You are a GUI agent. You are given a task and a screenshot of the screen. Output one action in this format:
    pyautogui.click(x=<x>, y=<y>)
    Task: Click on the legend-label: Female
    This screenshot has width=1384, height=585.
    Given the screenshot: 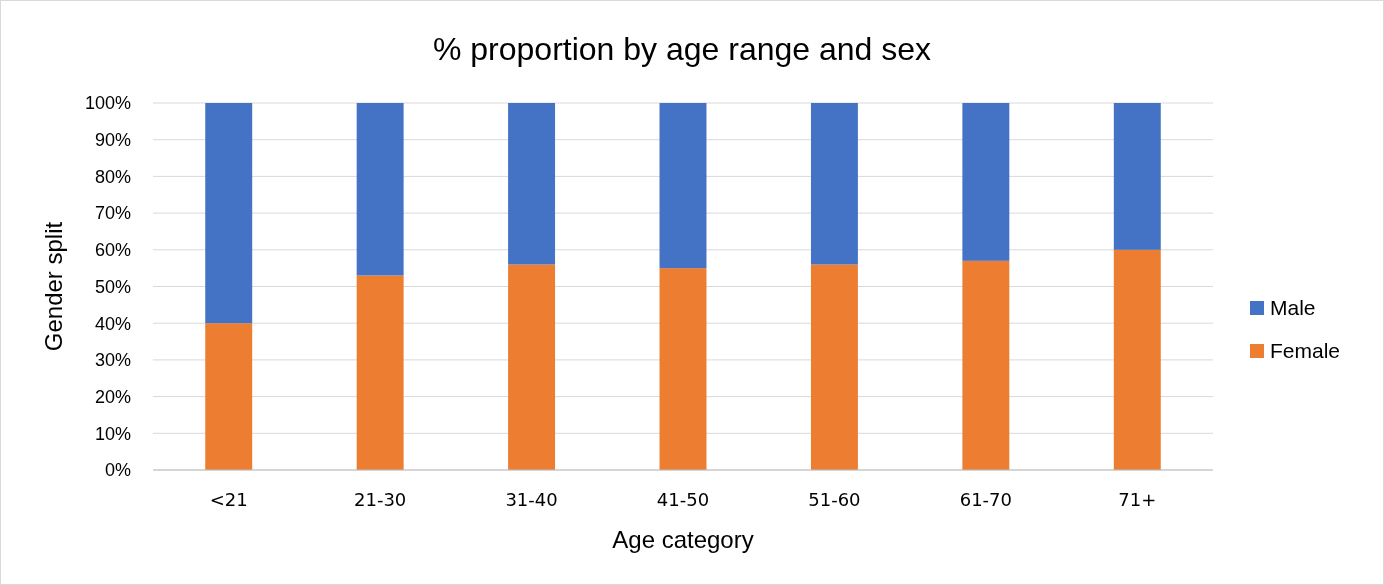 What is the action you would take?
    pyautogui.click(x=1305, y=351)
    